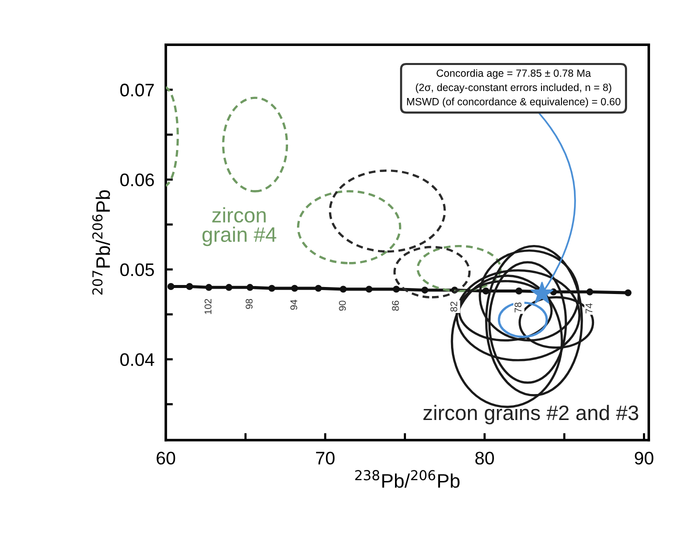 Image resolution: width=688 pixels, height=560 pixels. What do you see at coordinates (208, 306) in the screenshot?
I see `annotation: 102` at bounding box center [208, 306].